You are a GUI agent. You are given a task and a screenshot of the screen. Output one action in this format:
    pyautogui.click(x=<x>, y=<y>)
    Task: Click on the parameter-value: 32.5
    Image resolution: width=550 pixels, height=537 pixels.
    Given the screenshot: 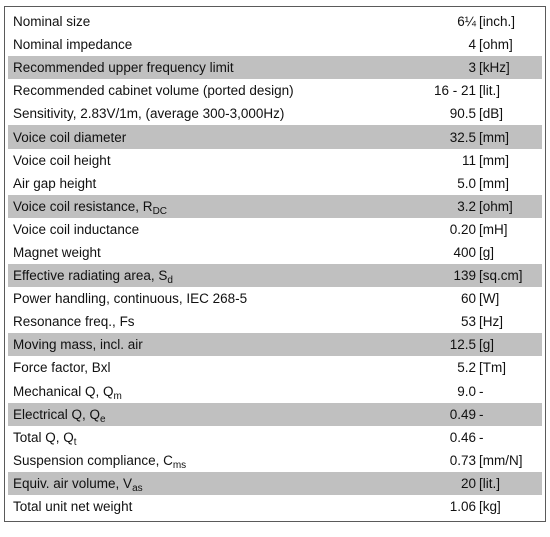 What is the action you would take?
    pyautogui.click(x=462, y=137)
    